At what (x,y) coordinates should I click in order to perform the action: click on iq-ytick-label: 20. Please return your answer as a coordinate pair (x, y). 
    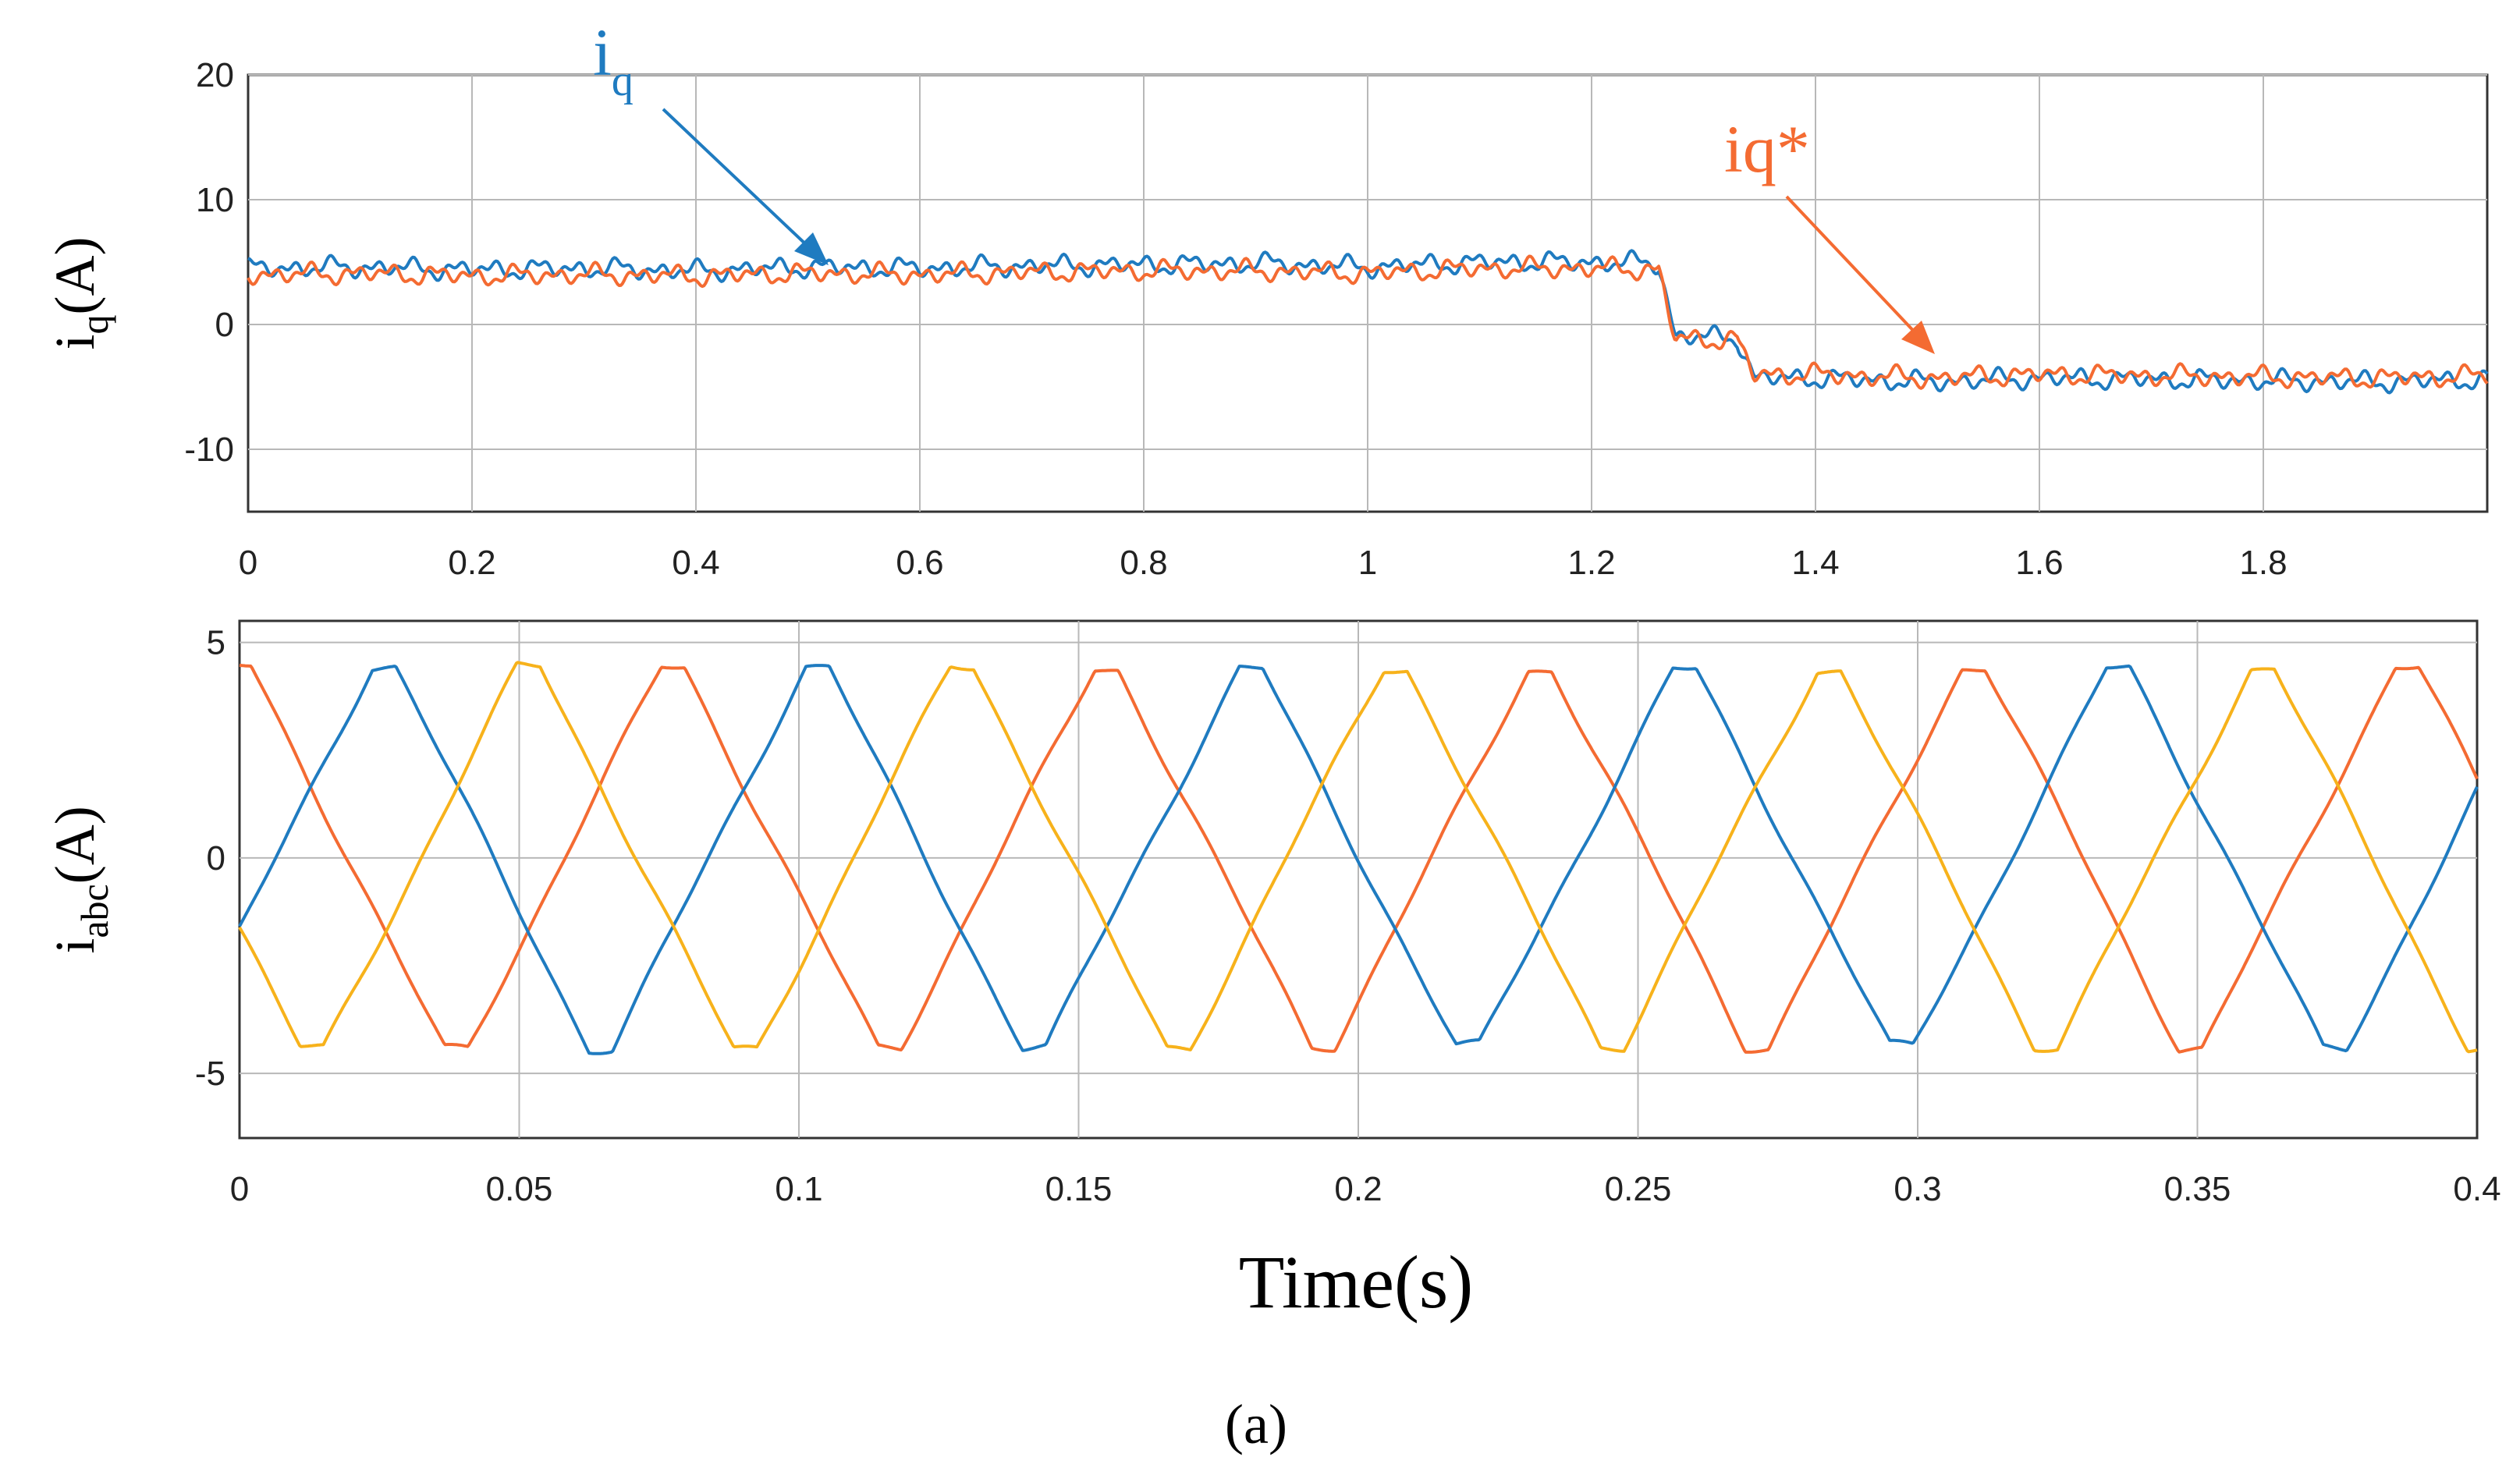
    Looking at the image, I should click on (215, 75).